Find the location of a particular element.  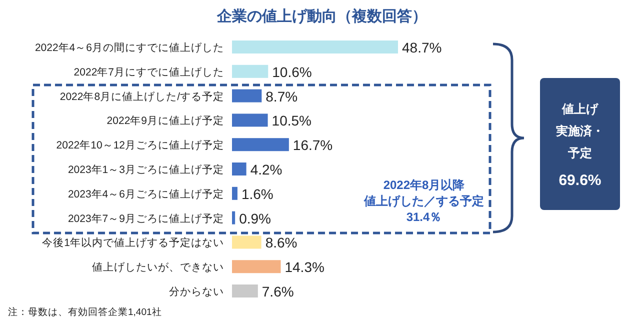

y-tick-label: 2022年4～6月の間にすでに値上げした is located at coordinates (129, 47).